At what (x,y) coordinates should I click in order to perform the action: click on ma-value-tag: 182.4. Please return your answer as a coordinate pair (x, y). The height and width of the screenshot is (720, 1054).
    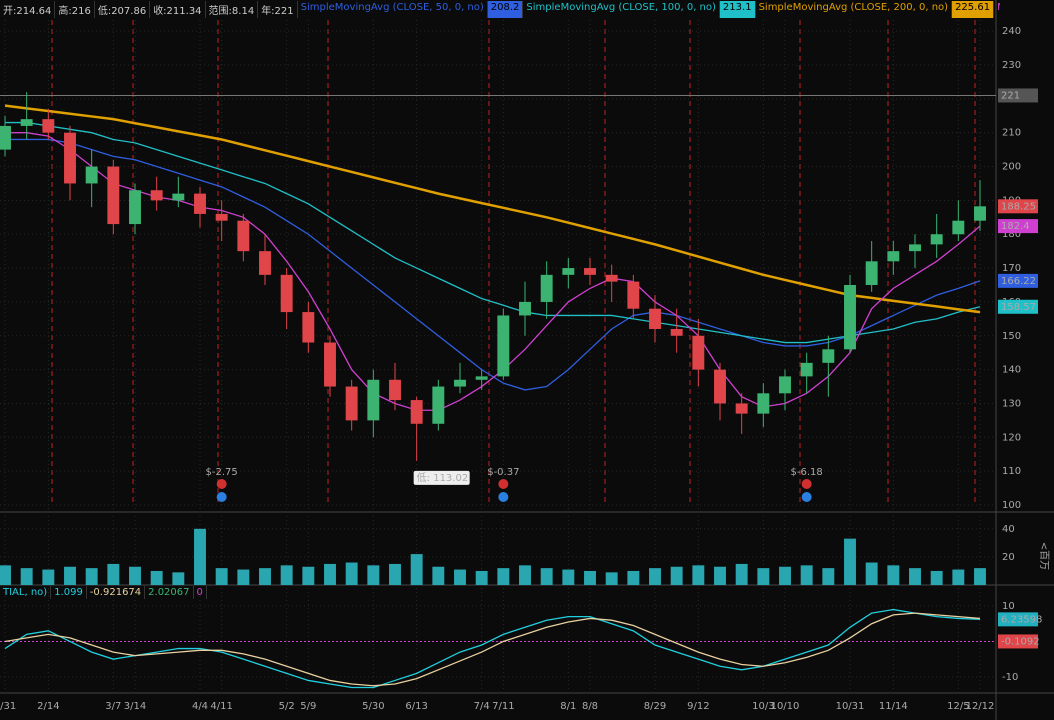
    Looking at the image, I should click on (1015, 226).